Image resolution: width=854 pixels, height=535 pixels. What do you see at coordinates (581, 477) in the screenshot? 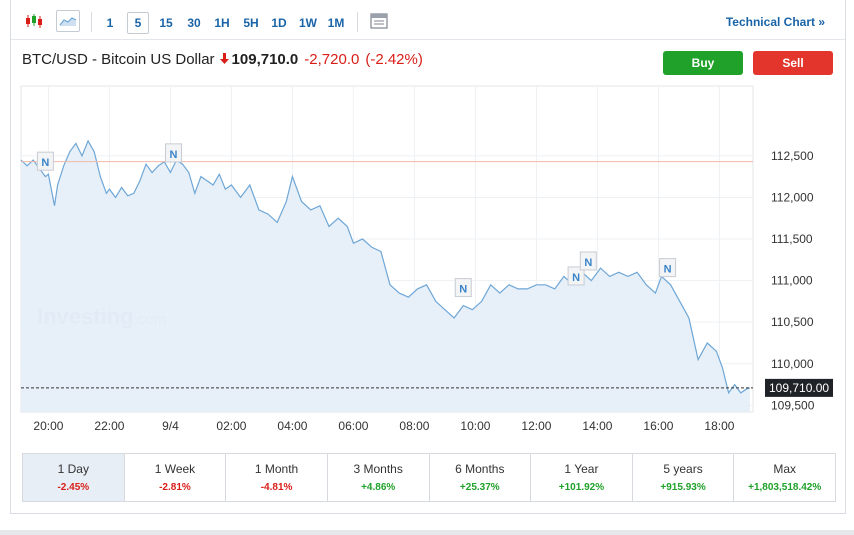
I see `period-1-year: 1 Year +101.92%` at bounding box center [581, 477].